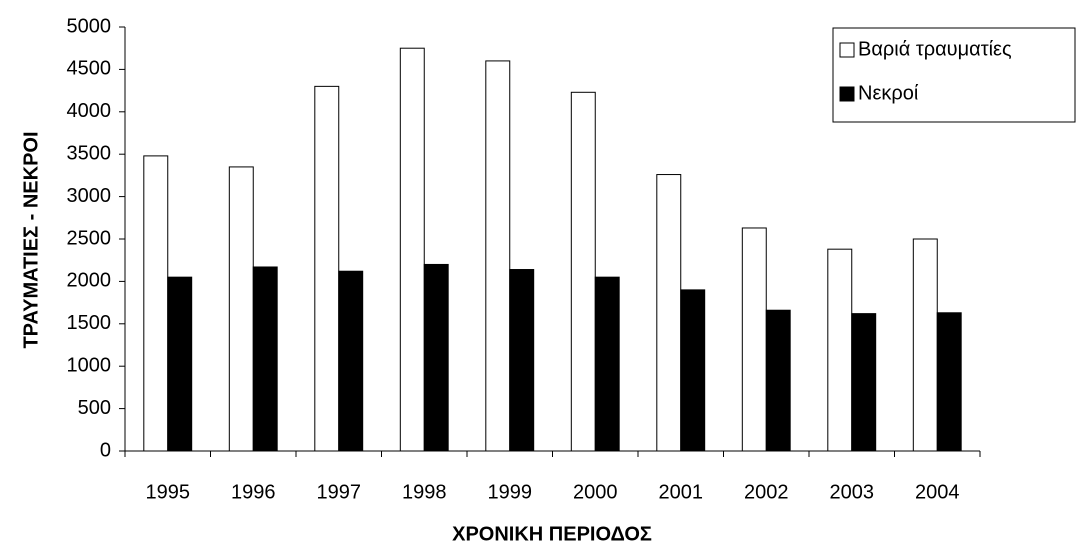 This screenshot has height=548, width=1090. What do you see at coordinates (94, 408) in the screenshot?
I see `y-tick-label: 500` at bounding box center [94, 408].